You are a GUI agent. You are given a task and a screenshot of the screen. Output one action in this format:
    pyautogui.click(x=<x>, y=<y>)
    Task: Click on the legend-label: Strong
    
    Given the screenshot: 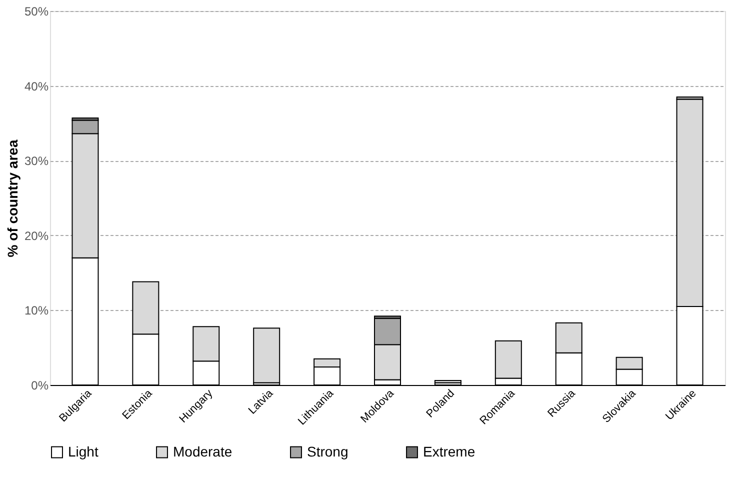 What is the action you would take?
    pyautogui.click(x=327, y=451)
    